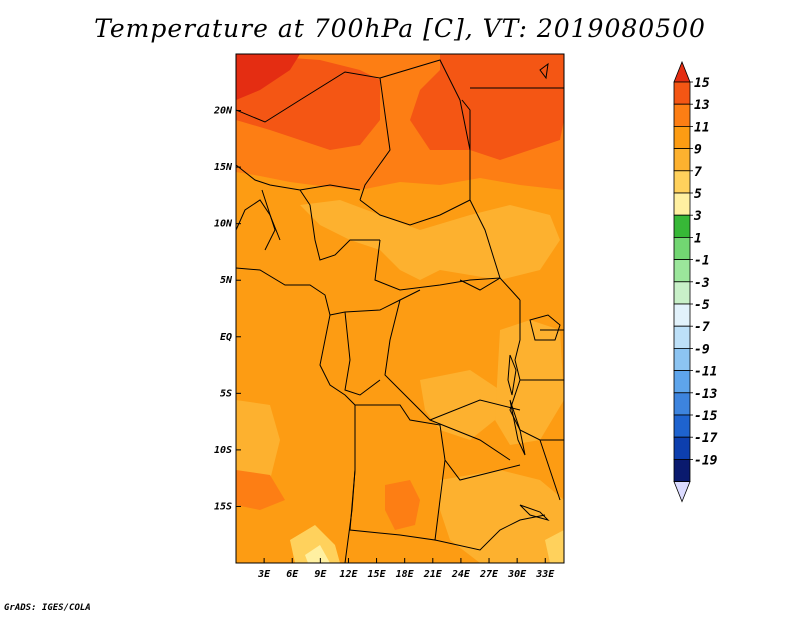 The image size is (800, 618). Describe the element at coordinates (702, 305) in the screenshot. I see `colorbar-label: -5` at that location.